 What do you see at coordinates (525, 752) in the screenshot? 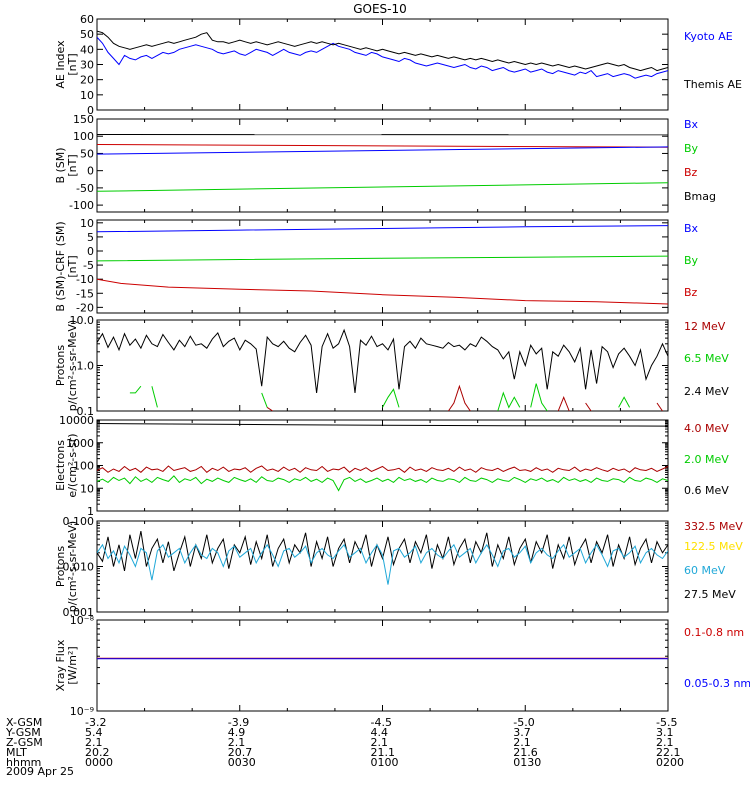
I see `footer-value: 21.6` at bounding box center [525, 752].